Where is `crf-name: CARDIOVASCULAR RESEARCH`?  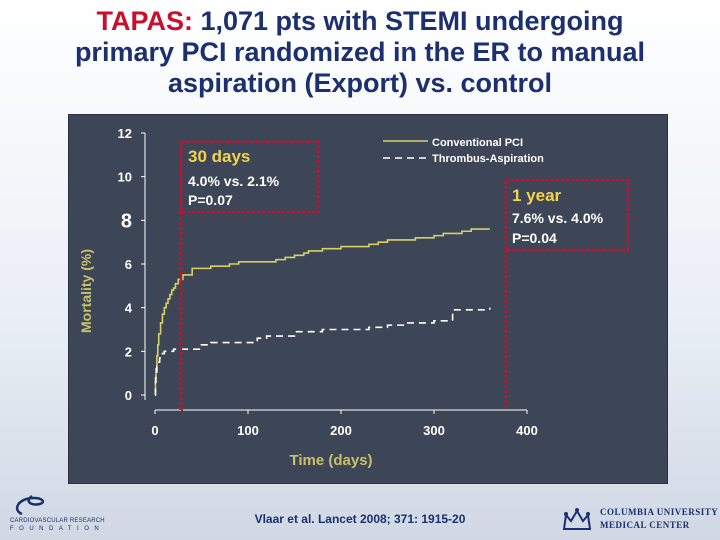 crf-name: CARDIOVASCULAR RESEARCH is located at coordinates (57, 521).